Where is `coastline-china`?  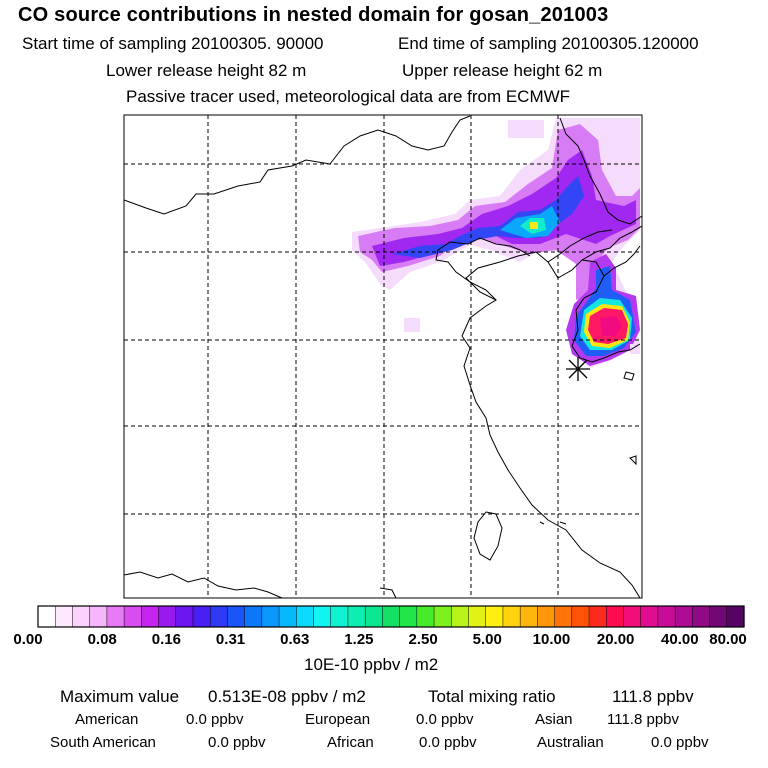
coastline-china is located at coordinates (551, 411).